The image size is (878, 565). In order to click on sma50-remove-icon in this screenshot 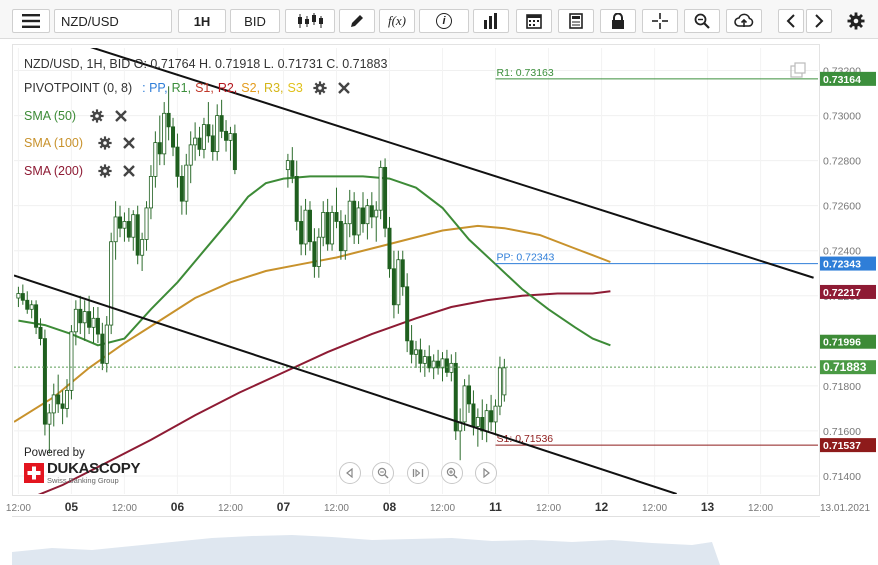, I will do `click(121, 116)`.